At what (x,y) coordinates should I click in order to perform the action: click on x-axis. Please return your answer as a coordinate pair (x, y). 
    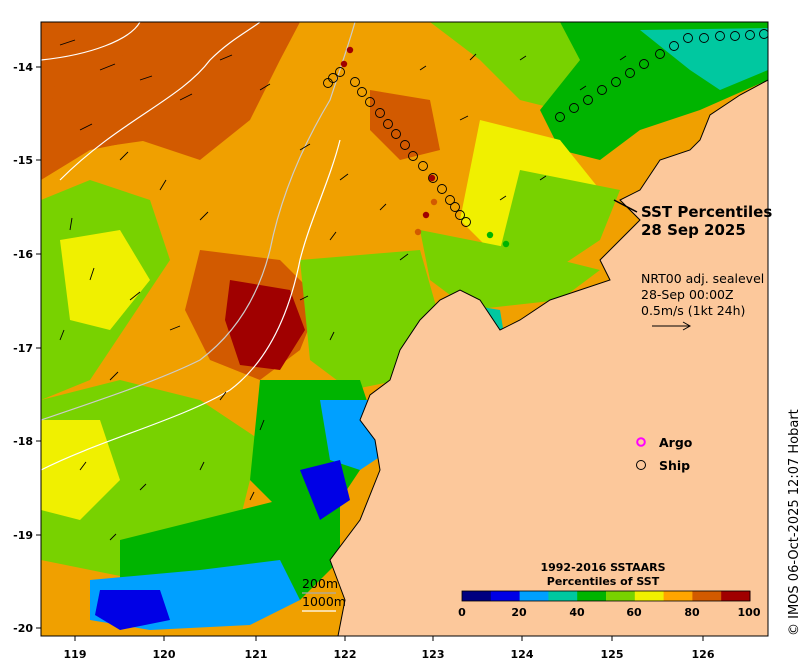
    Looking at the image, I should click on (389, 638).